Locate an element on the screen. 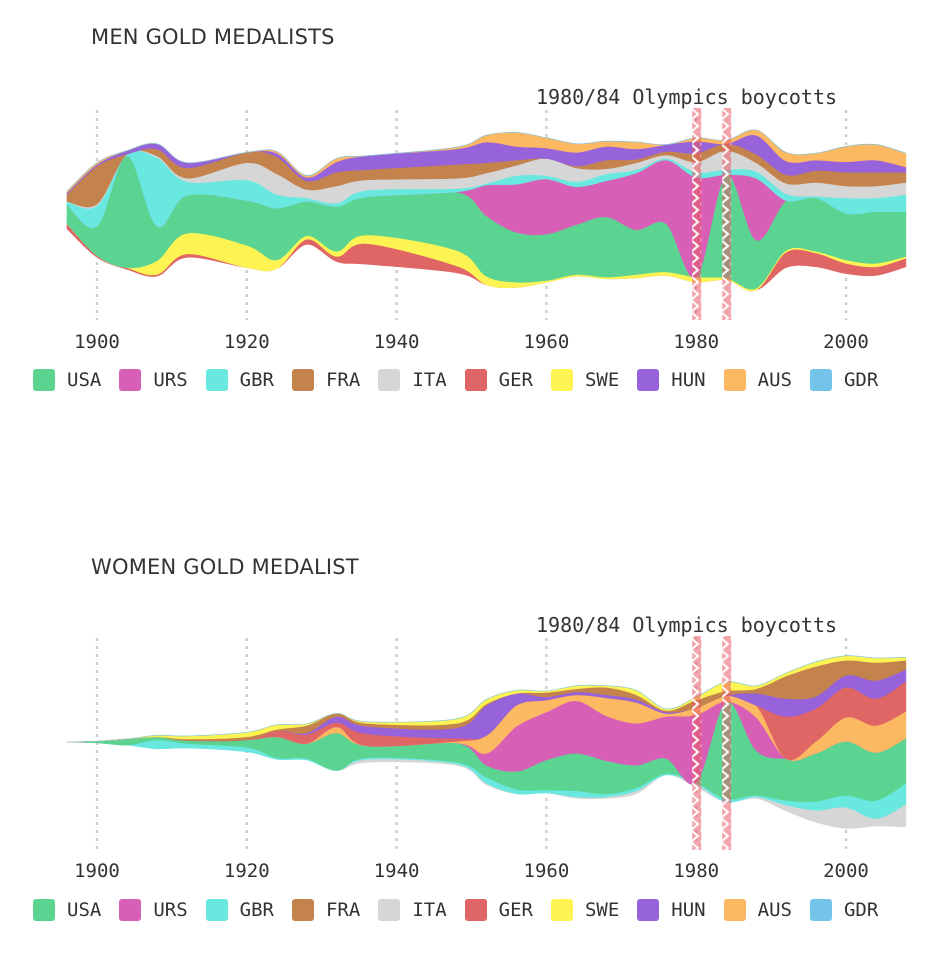 This screenshot has height=974, width=948. men-legend: USA URS GBR FRA ITA GER SWE HUN AUS GDR is located at coordinates (464, 380).